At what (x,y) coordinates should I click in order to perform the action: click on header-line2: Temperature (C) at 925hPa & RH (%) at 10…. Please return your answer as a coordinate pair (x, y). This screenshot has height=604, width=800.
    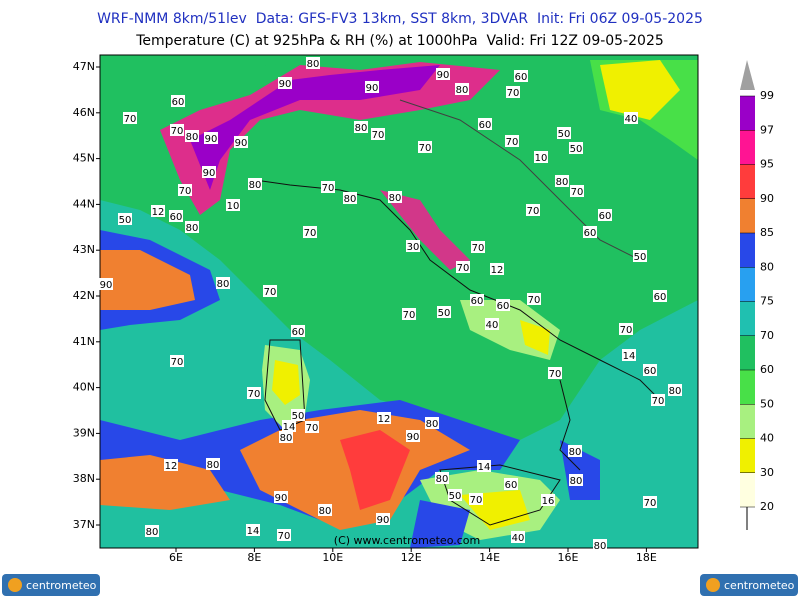
    Looking at the image, I should click on (399, 41).